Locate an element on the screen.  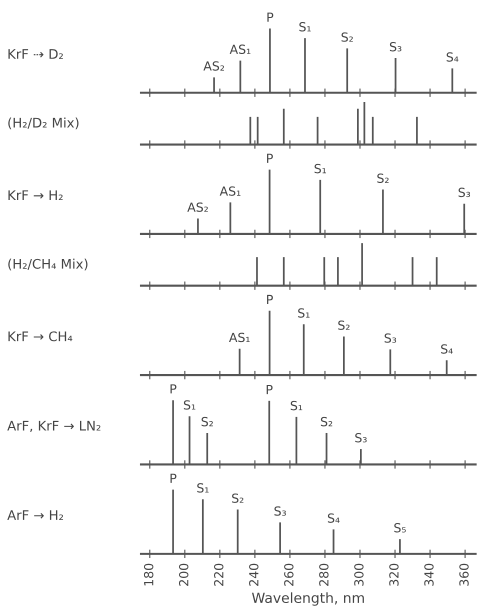
x-tick-label: 240 is located at coordinates (254, 575).